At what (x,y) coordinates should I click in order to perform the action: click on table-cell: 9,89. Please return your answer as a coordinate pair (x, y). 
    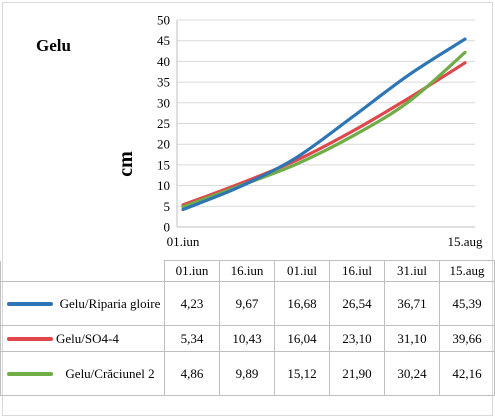
    Looking at the image, I should click on (247, 373).